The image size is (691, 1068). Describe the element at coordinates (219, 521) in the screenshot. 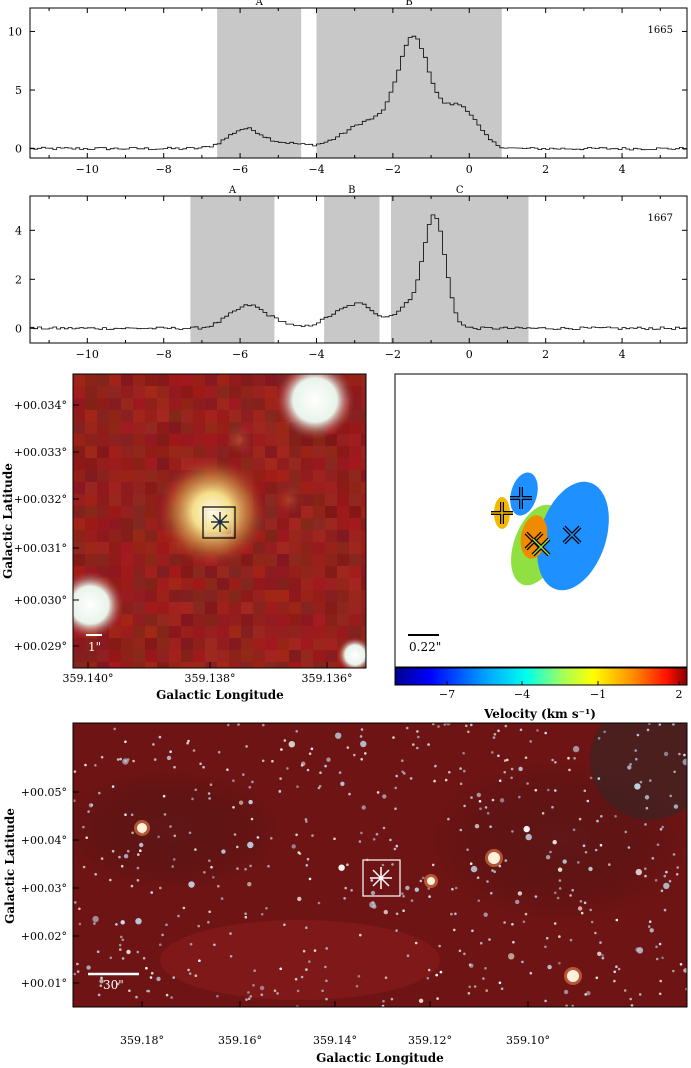

I see `zoom-image` at that location.